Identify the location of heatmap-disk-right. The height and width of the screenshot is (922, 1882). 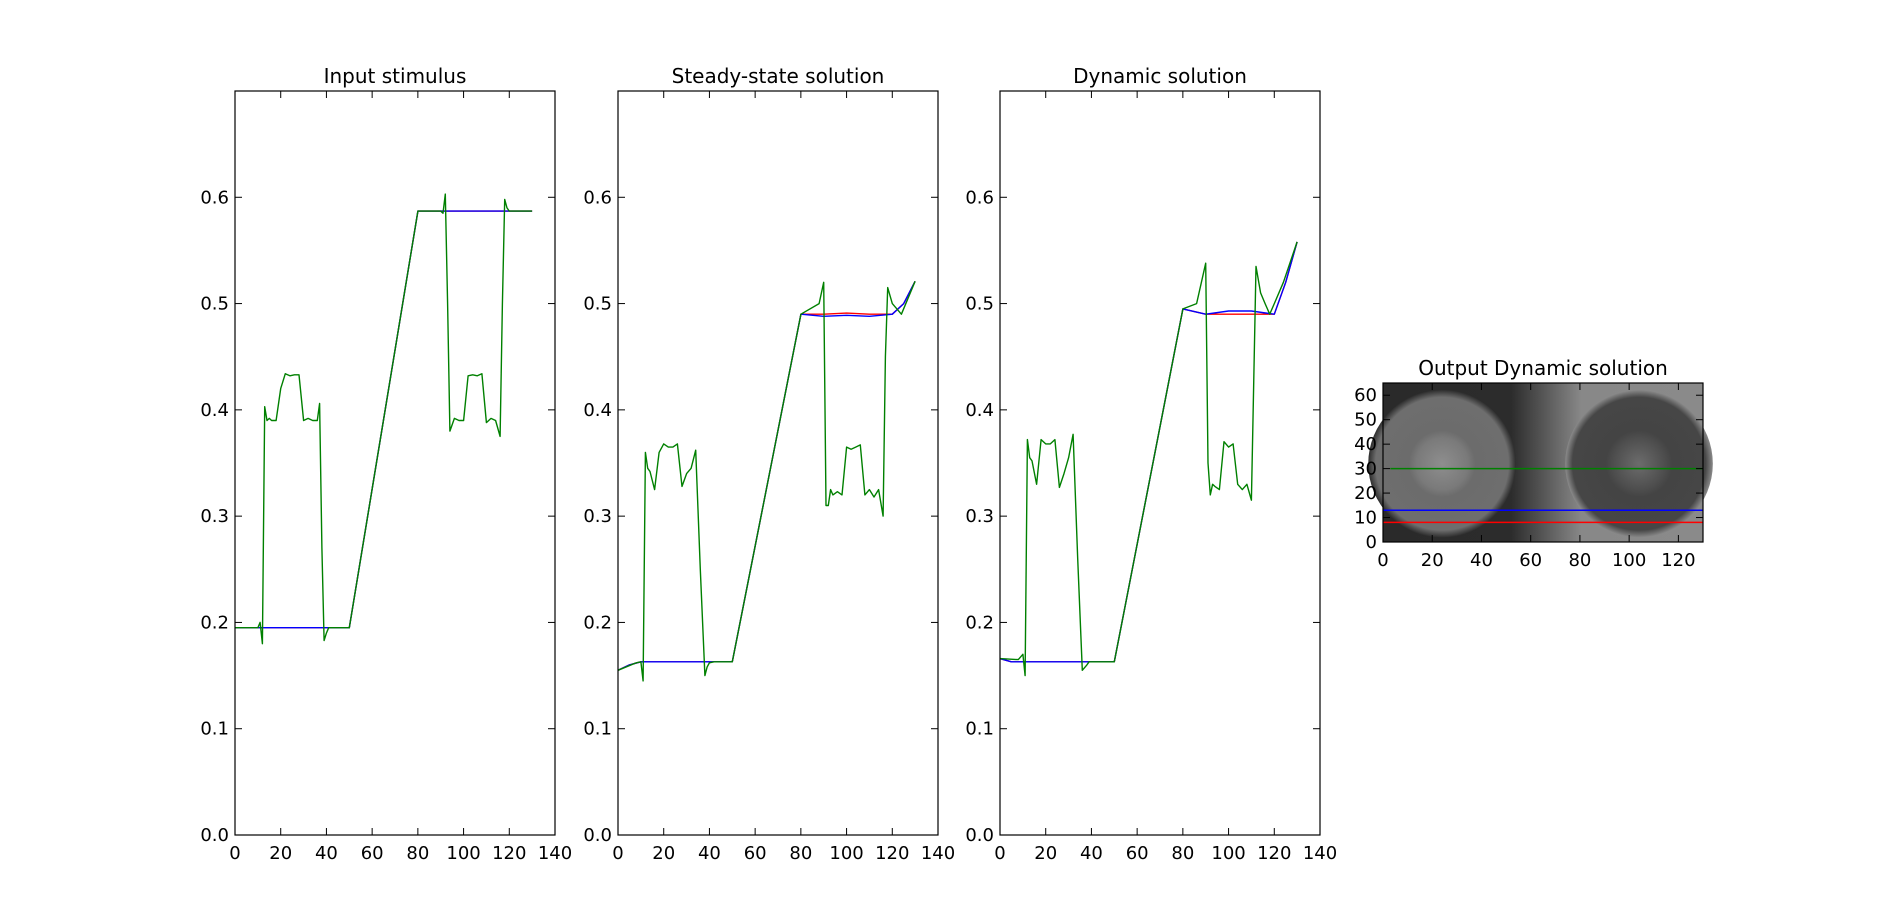
(1639, 463).